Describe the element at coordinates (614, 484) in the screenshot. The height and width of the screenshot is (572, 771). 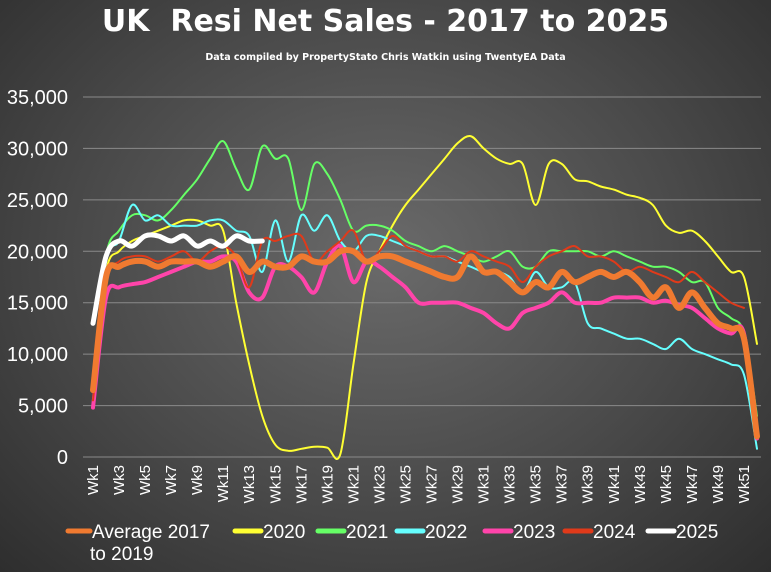
I see `x-tick-label: Wk41` at that location.